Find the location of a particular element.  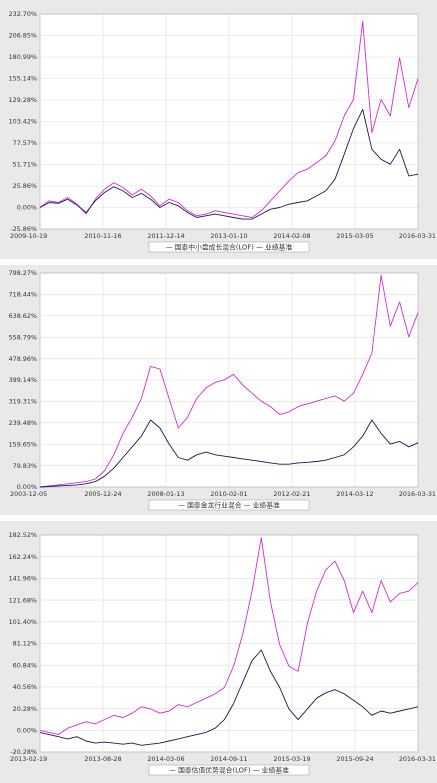

y-tick-label: 638.62% is located at coordinates (23, 316).